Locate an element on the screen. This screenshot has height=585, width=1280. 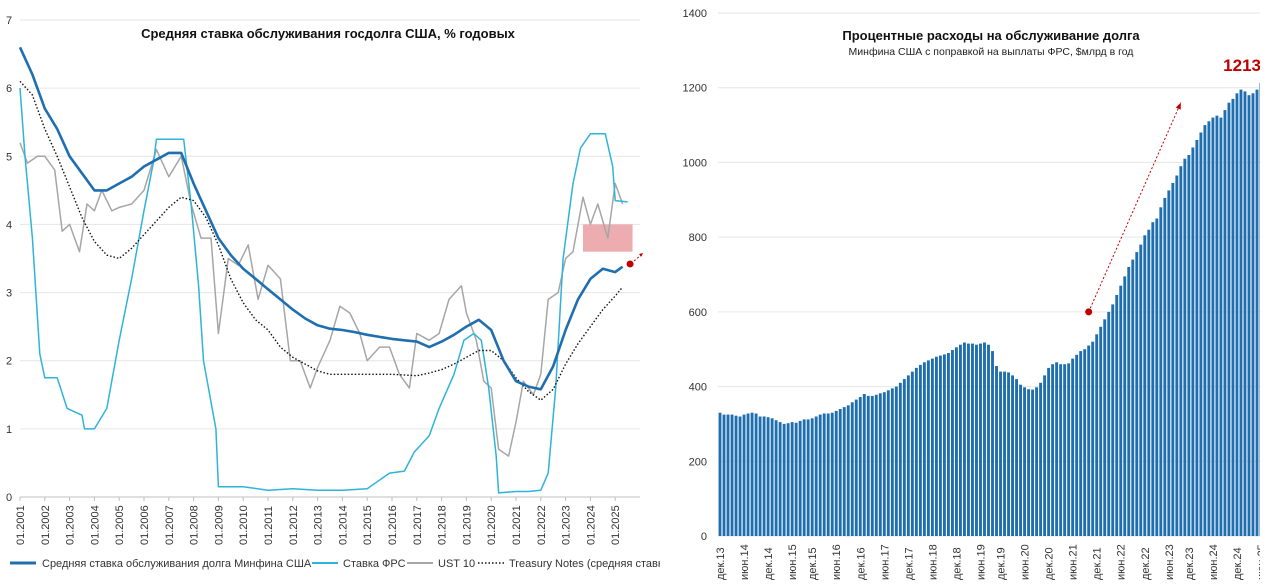
left-x-tick-label: 01.2007 is located at coordinates (170, 525).